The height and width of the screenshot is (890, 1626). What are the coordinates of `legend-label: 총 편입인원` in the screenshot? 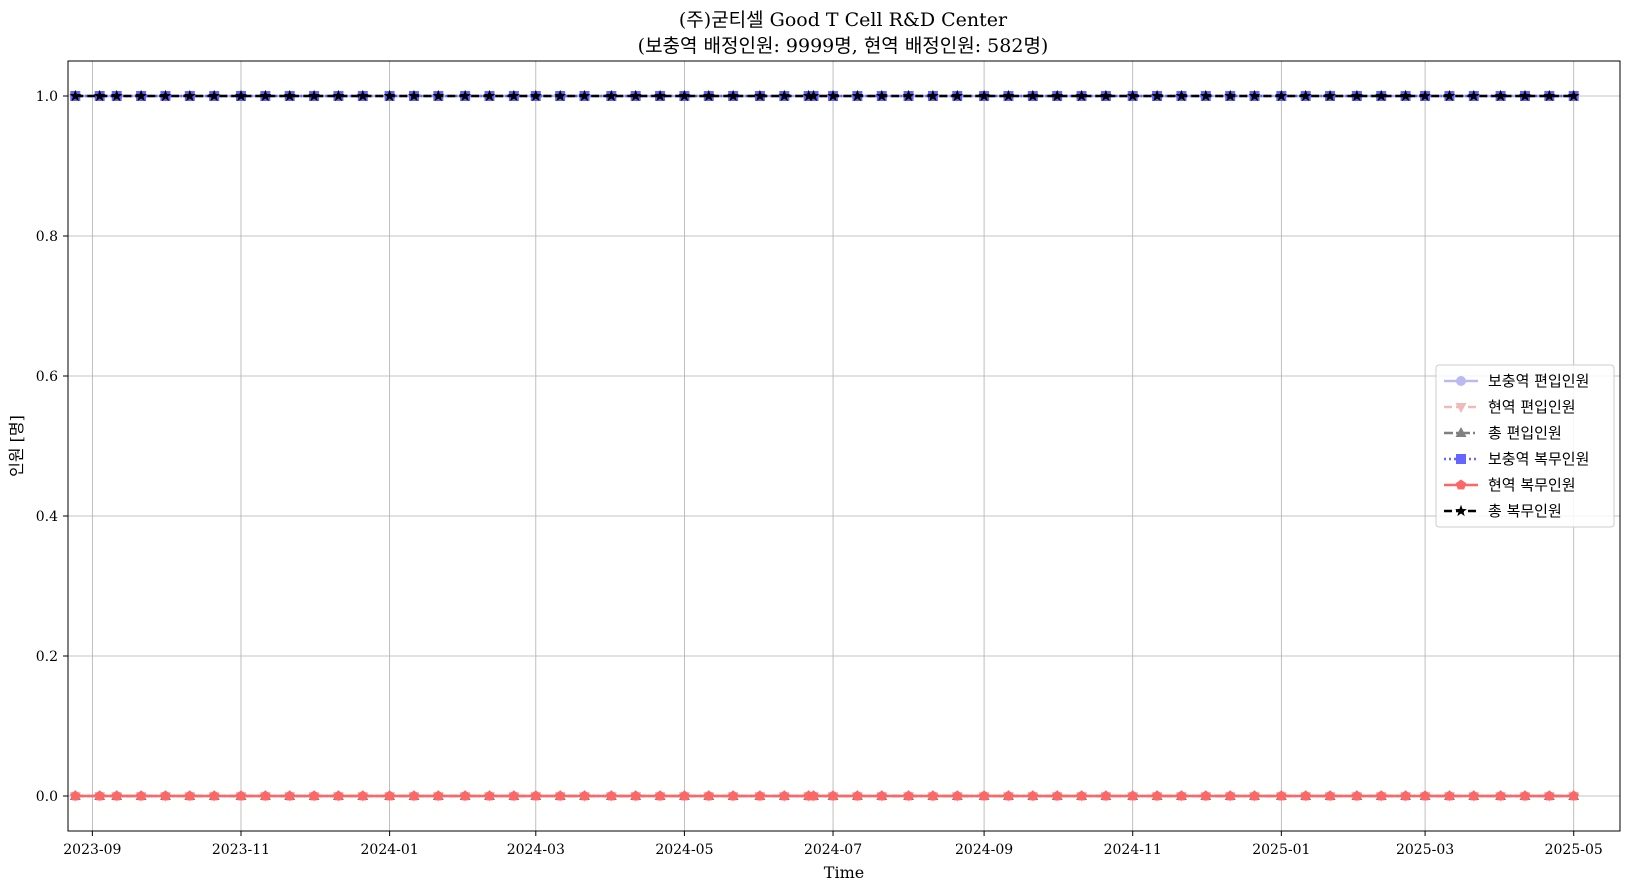 It's located at (1525, 433).